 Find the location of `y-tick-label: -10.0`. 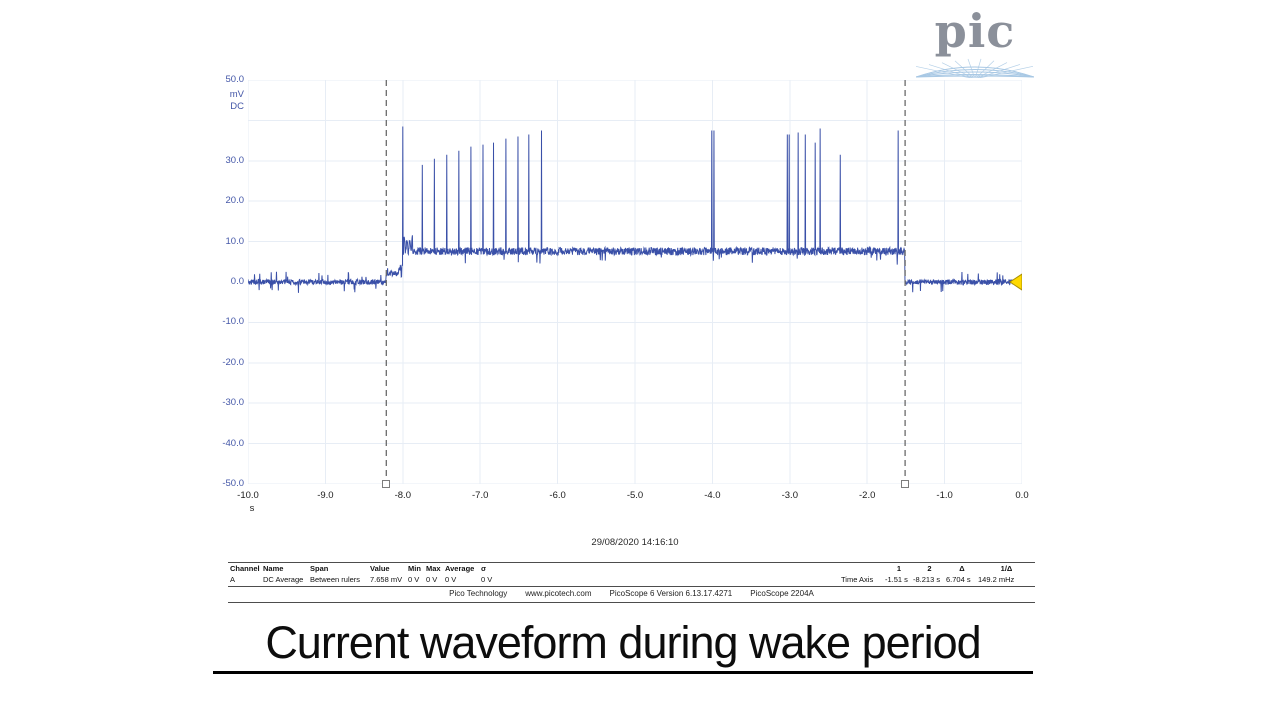

y-tick-label: -10.0 is located at coordinates (233, 322).